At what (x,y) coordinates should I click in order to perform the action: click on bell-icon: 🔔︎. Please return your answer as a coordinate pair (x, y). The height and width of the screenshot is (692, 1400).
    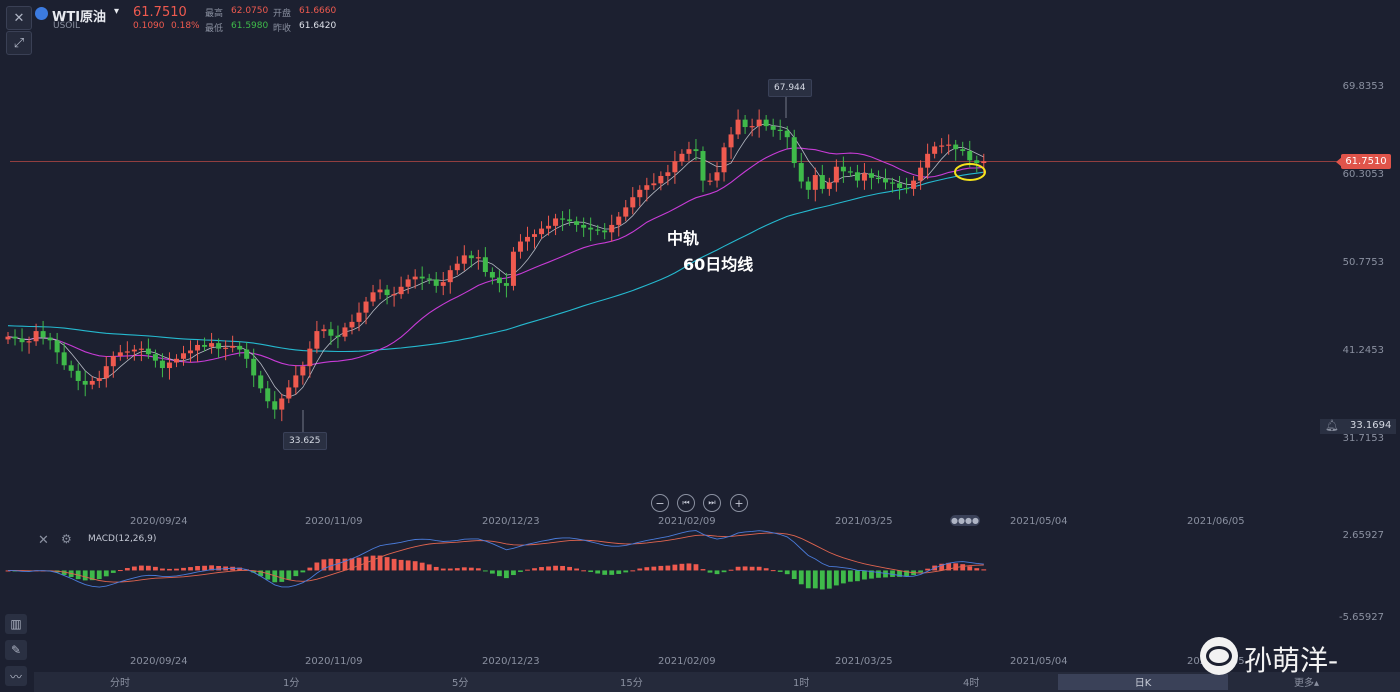
    Looking at the image, I should click on (1332, 425).